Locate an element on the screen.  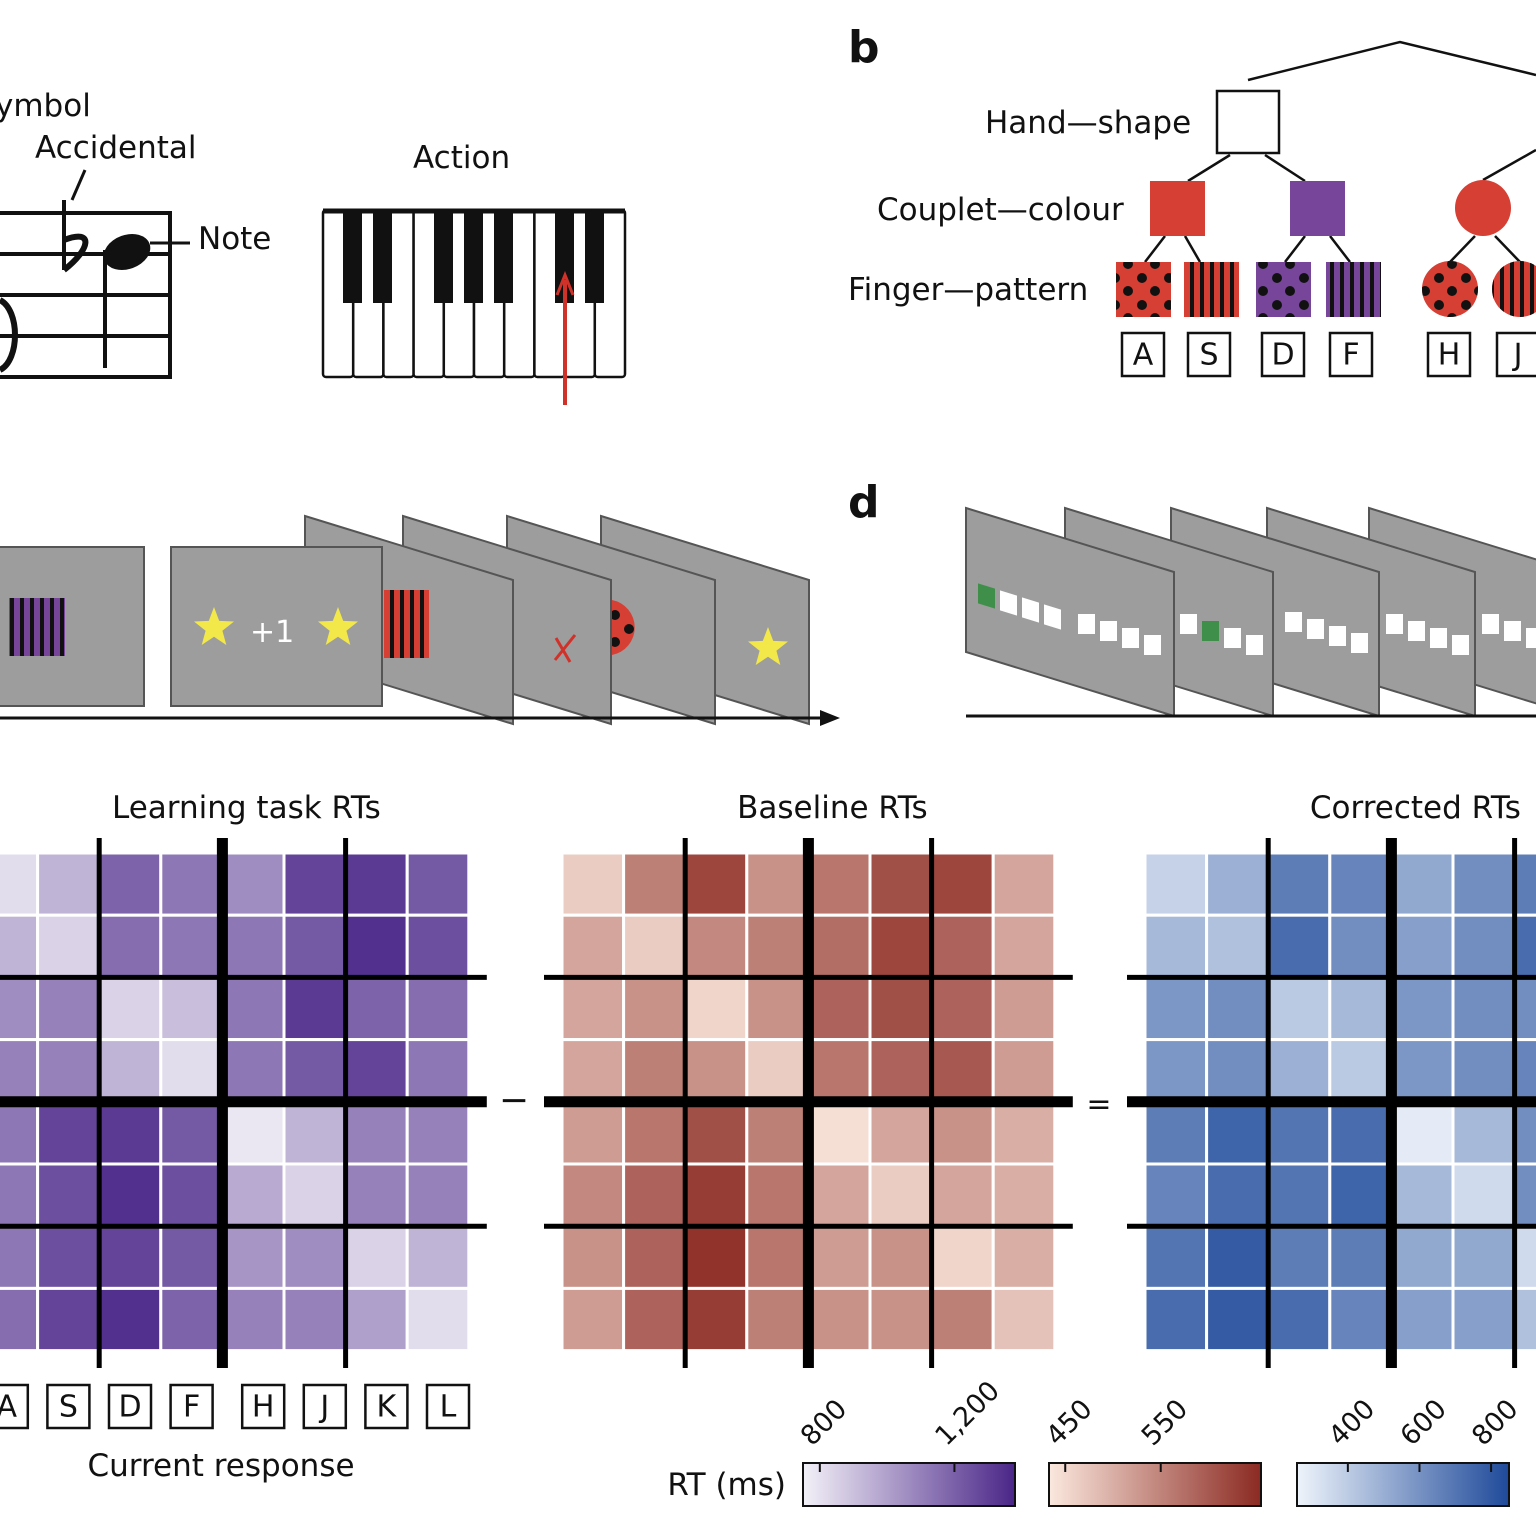
arrow-head is located at coordinates (830, 718).